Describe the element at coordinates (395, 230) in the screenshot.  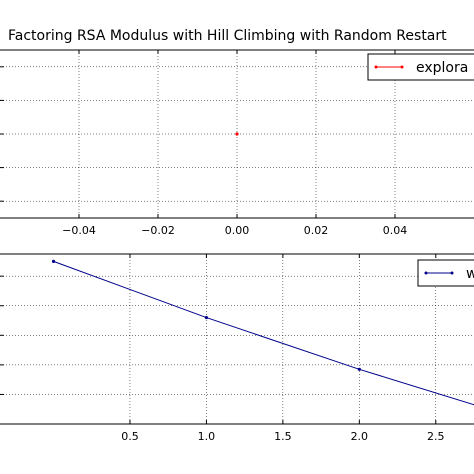
I see `top-x-tick-label: 0.04` at that location.